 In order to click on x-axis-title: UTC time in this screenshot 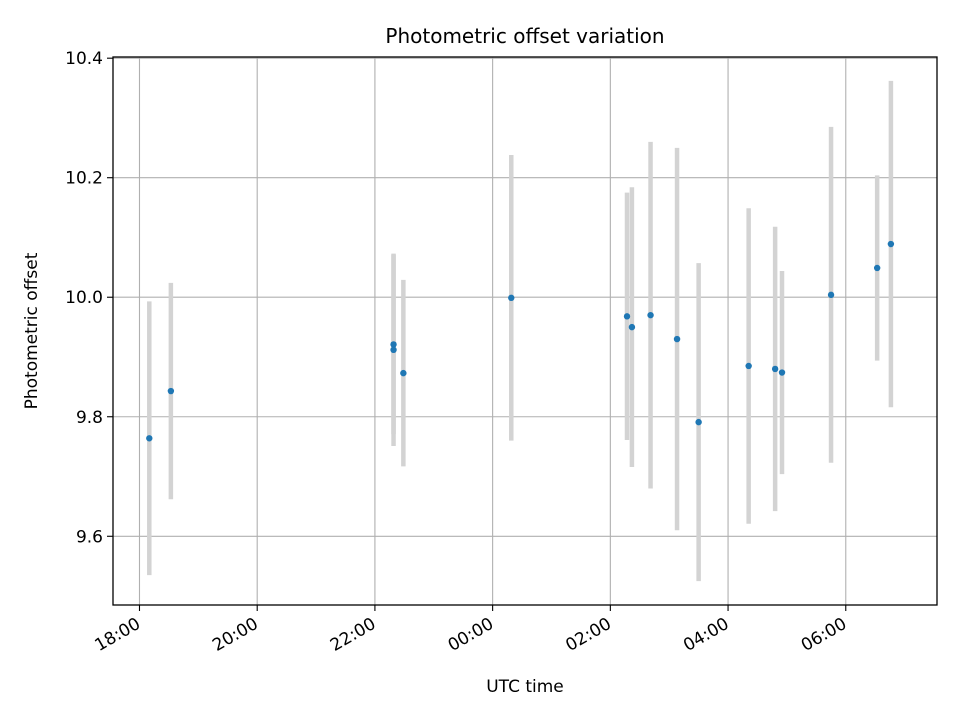, I will do `click(525, 687)`.